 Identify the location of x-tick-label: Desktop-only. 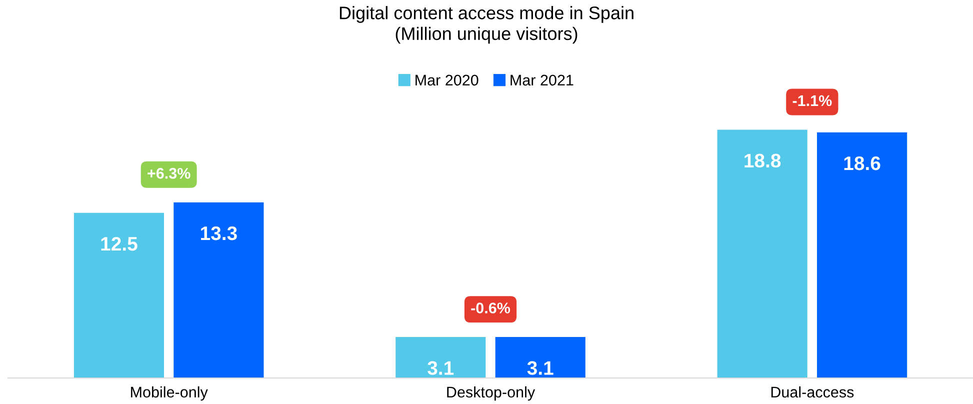
(491, 393).